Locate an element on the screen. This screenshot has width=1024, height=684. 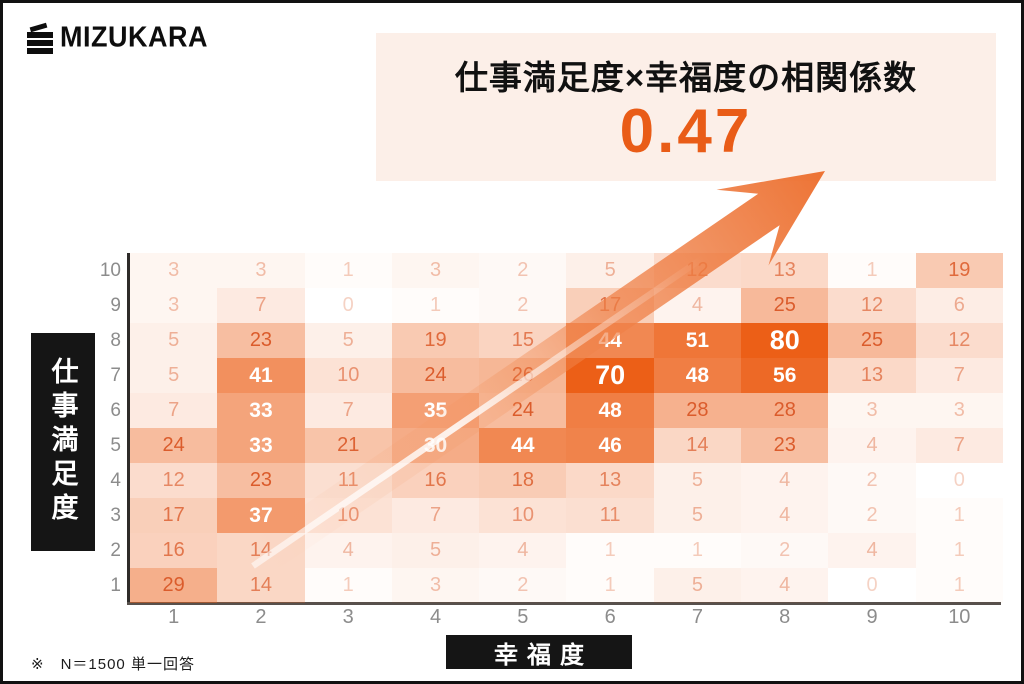
y-tick-label: 5 is located at coordinates (115, 445).